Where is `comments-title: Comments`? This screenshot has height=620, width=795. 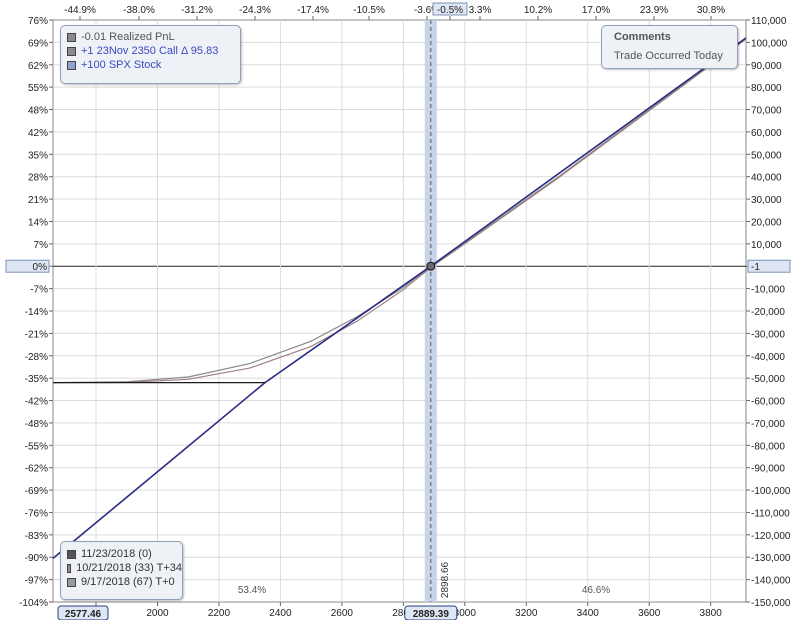
comments-title: Comments is located at coordinates (642, 37).